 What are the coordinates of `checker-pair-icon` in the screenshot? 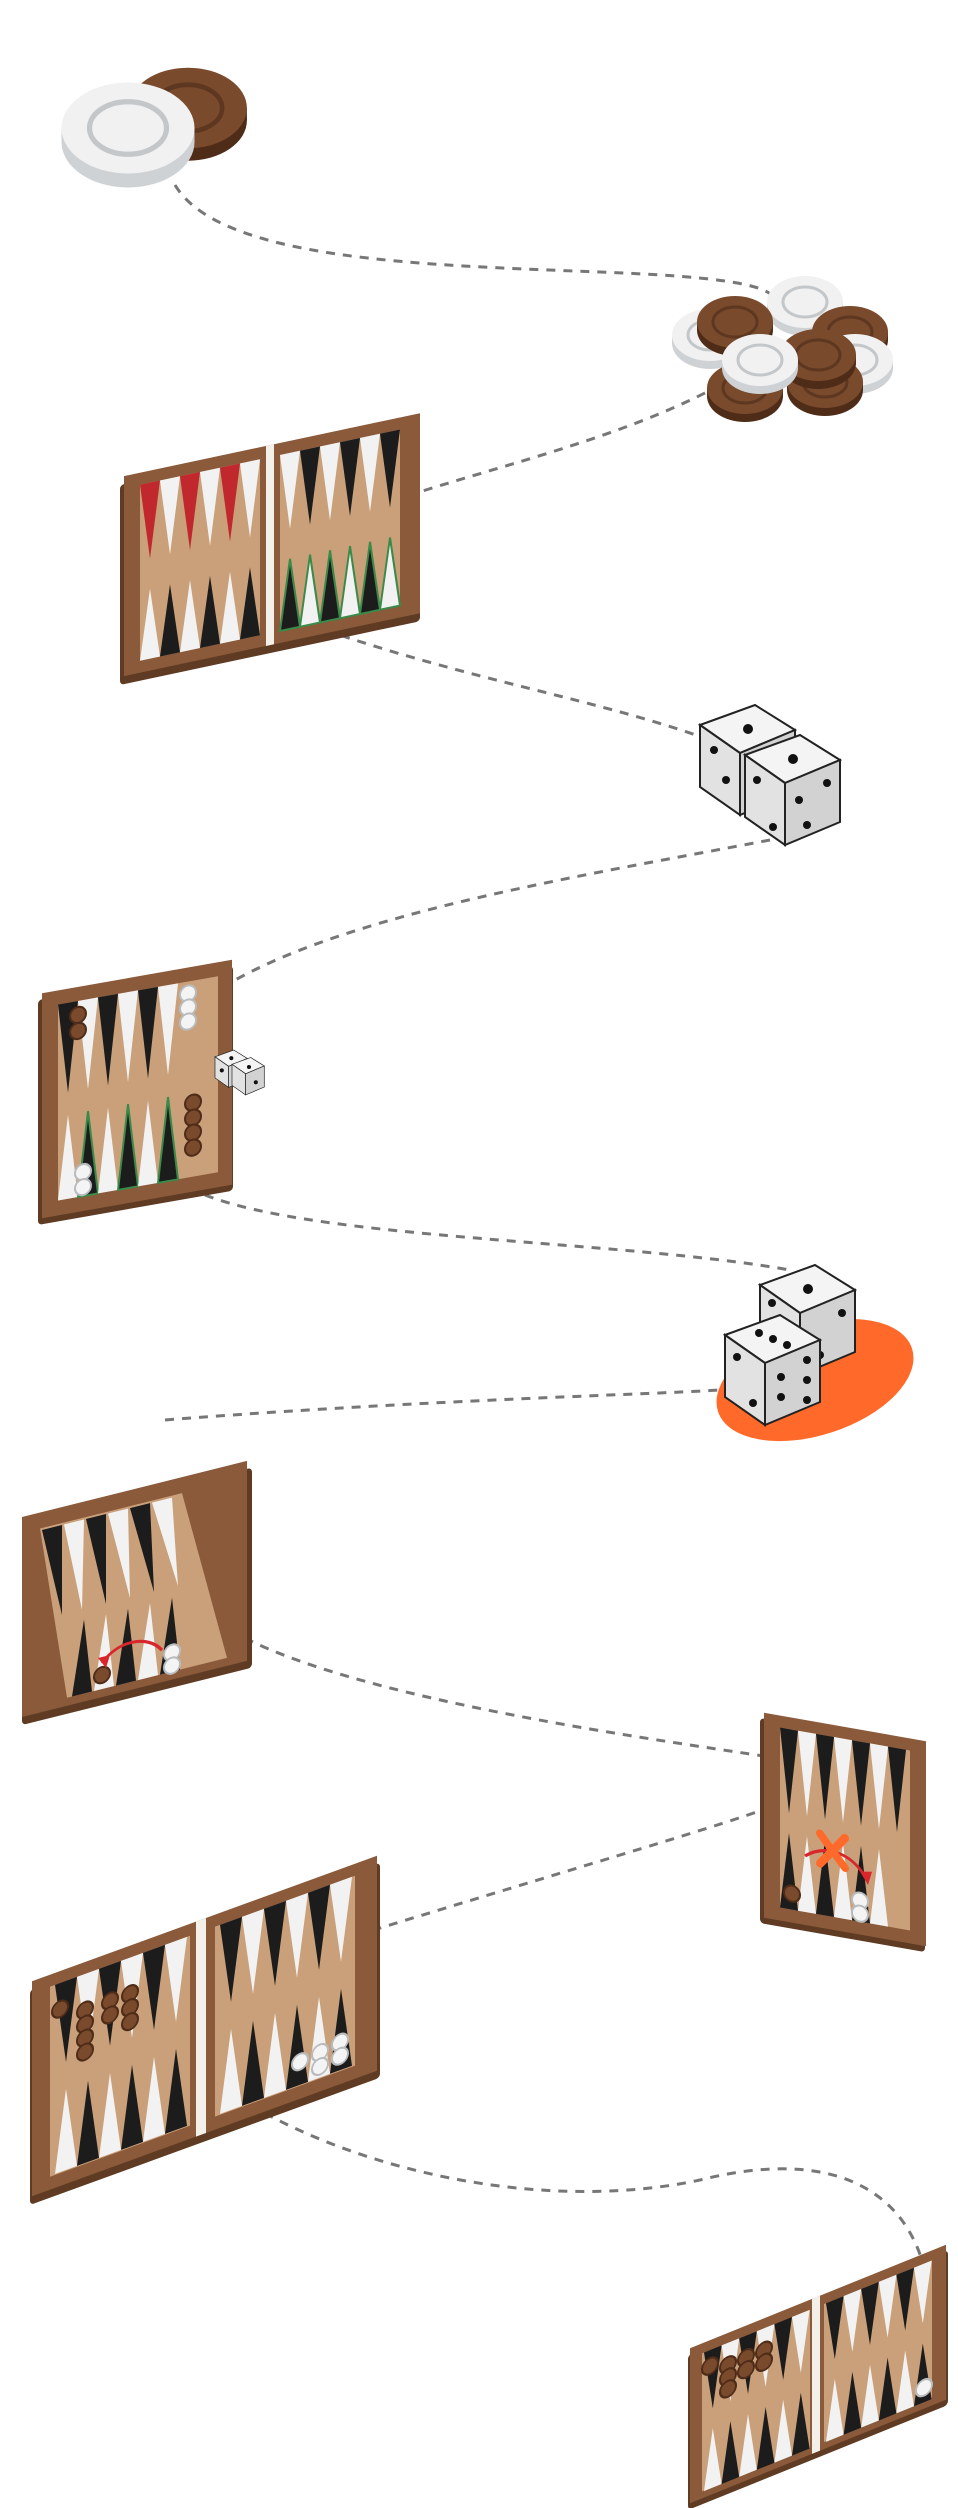 It's located at (154, 128).